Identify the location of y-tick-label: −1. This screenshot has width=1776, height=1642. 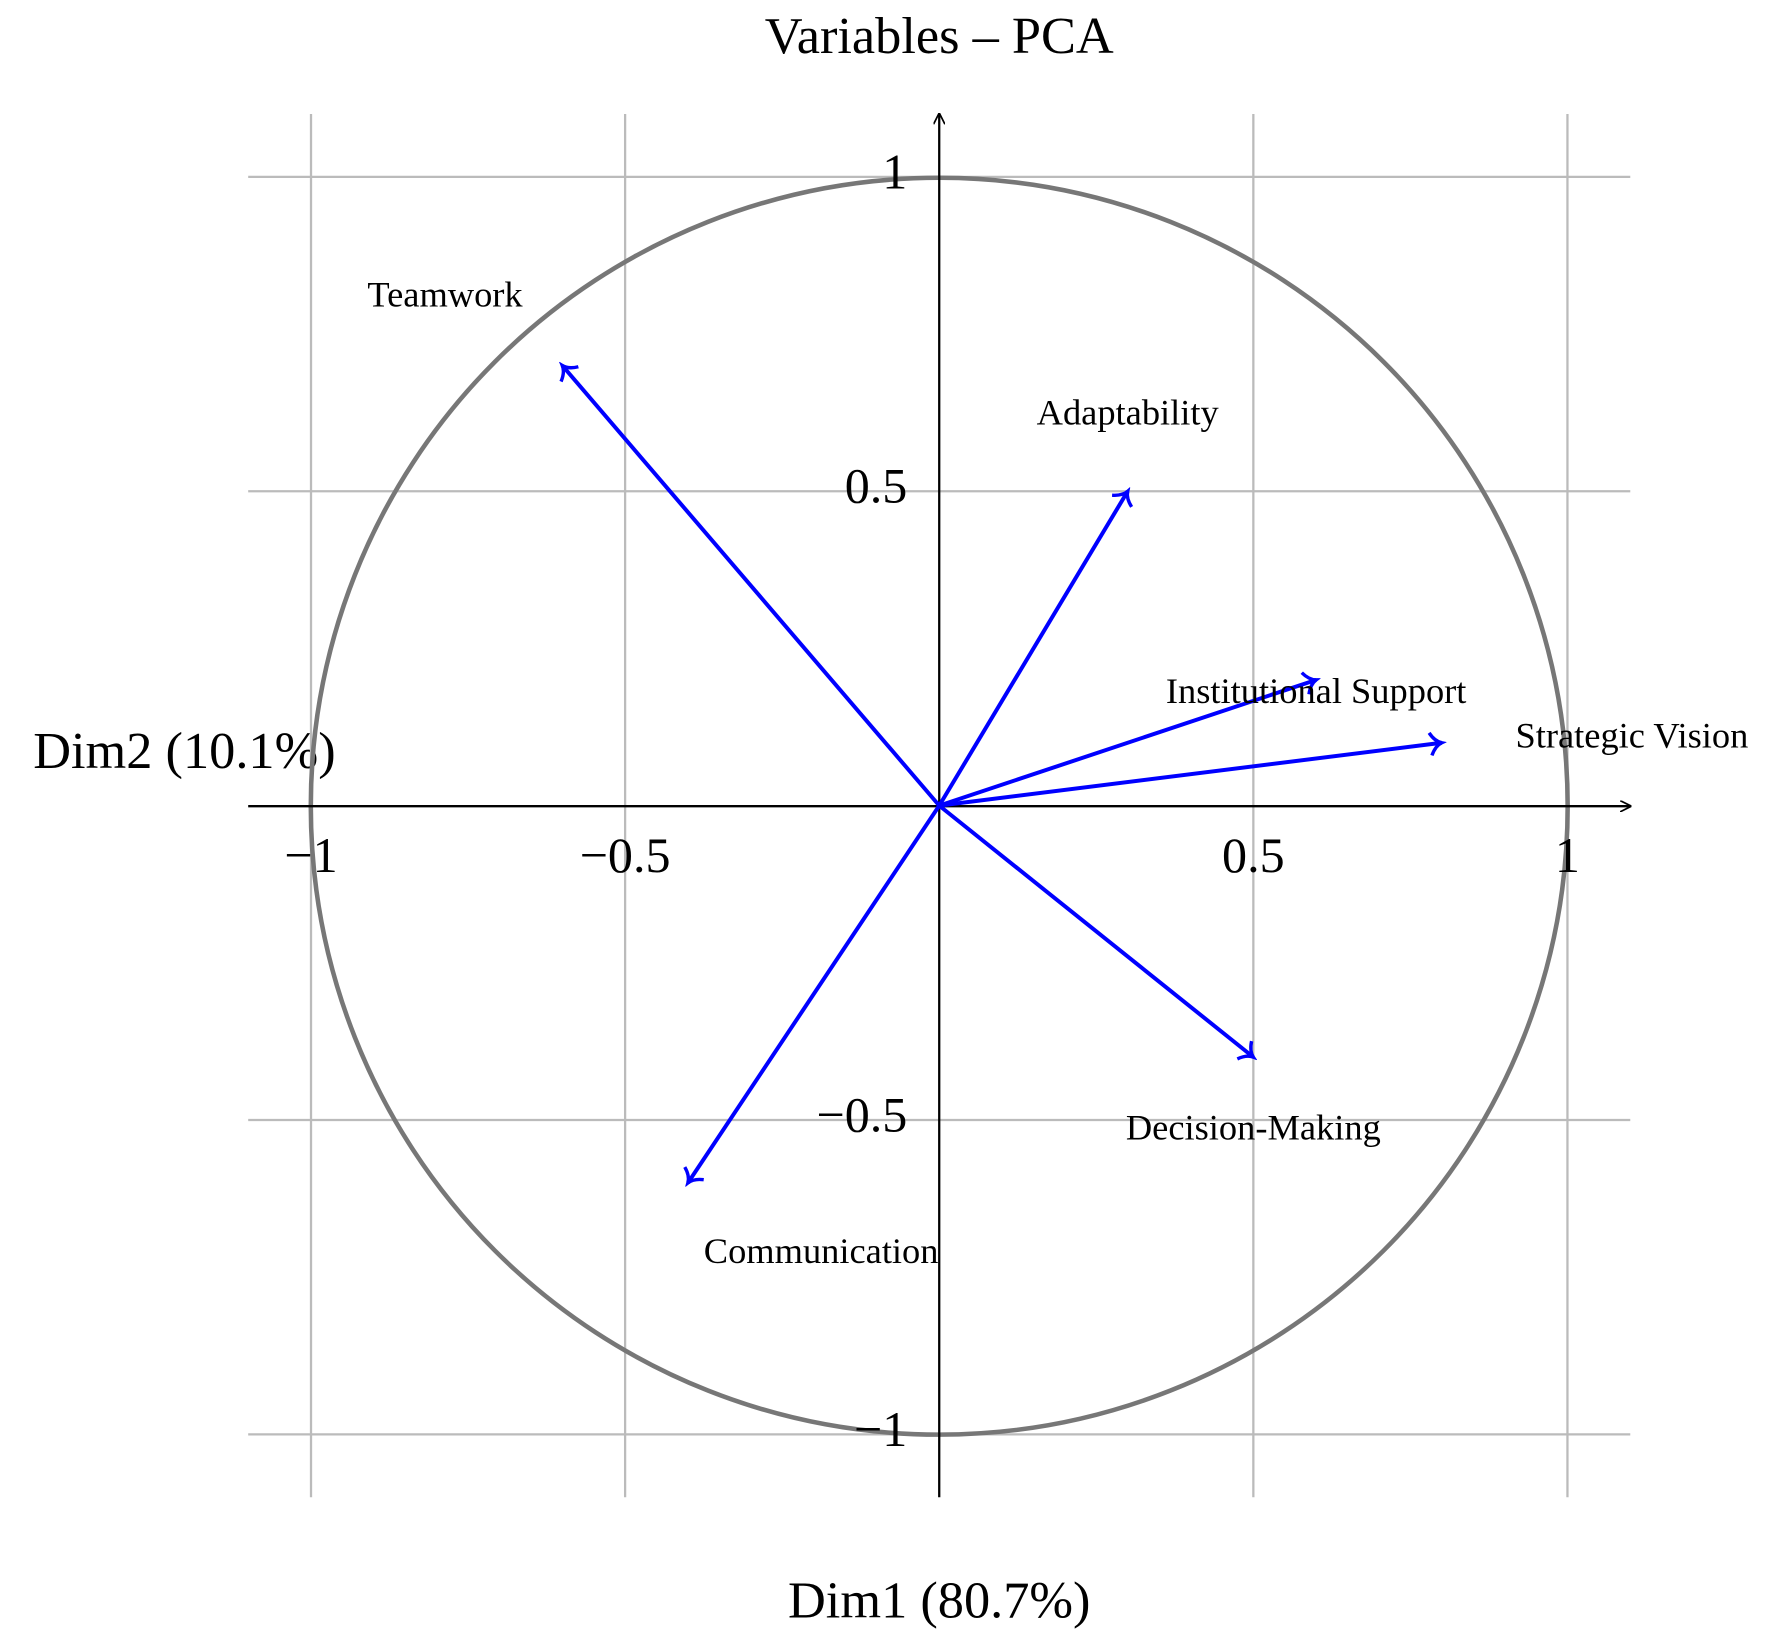
(880, 1429).